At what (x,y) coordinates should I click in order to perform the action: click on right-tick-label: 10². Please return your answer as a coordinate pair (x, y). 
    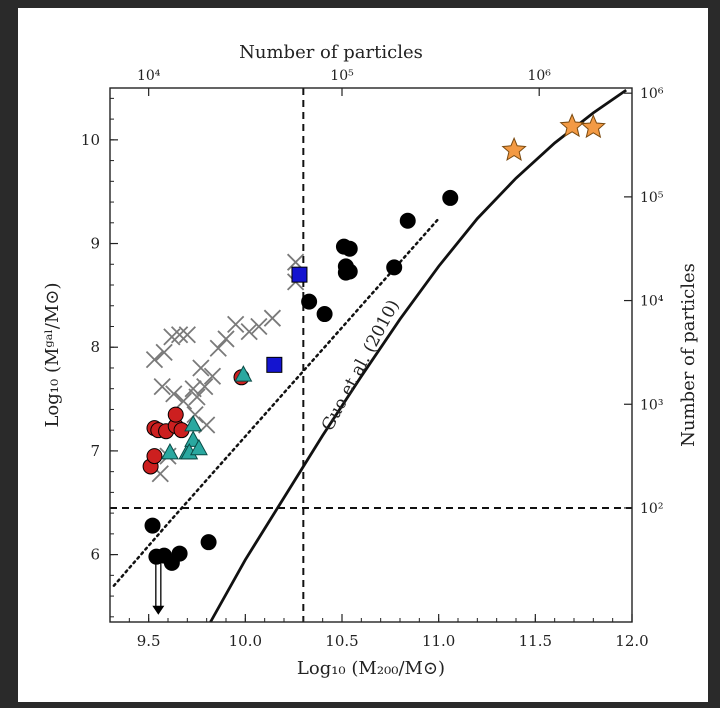
    Looking at the image, I should click on (651, 509).